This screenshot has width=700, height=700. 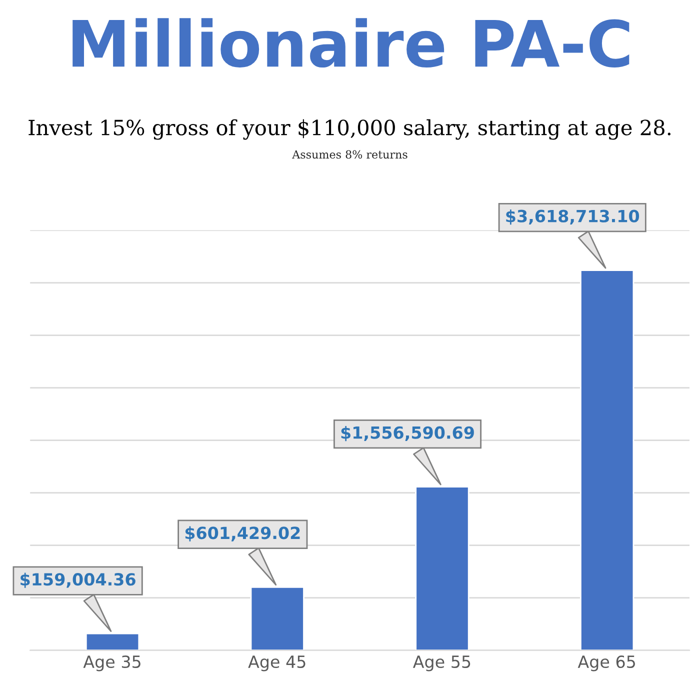 What do you see at coordinates (407, 434) in the screenshot?
I see `data-label: $1,556,590.69` at bounding box center [407, 434].